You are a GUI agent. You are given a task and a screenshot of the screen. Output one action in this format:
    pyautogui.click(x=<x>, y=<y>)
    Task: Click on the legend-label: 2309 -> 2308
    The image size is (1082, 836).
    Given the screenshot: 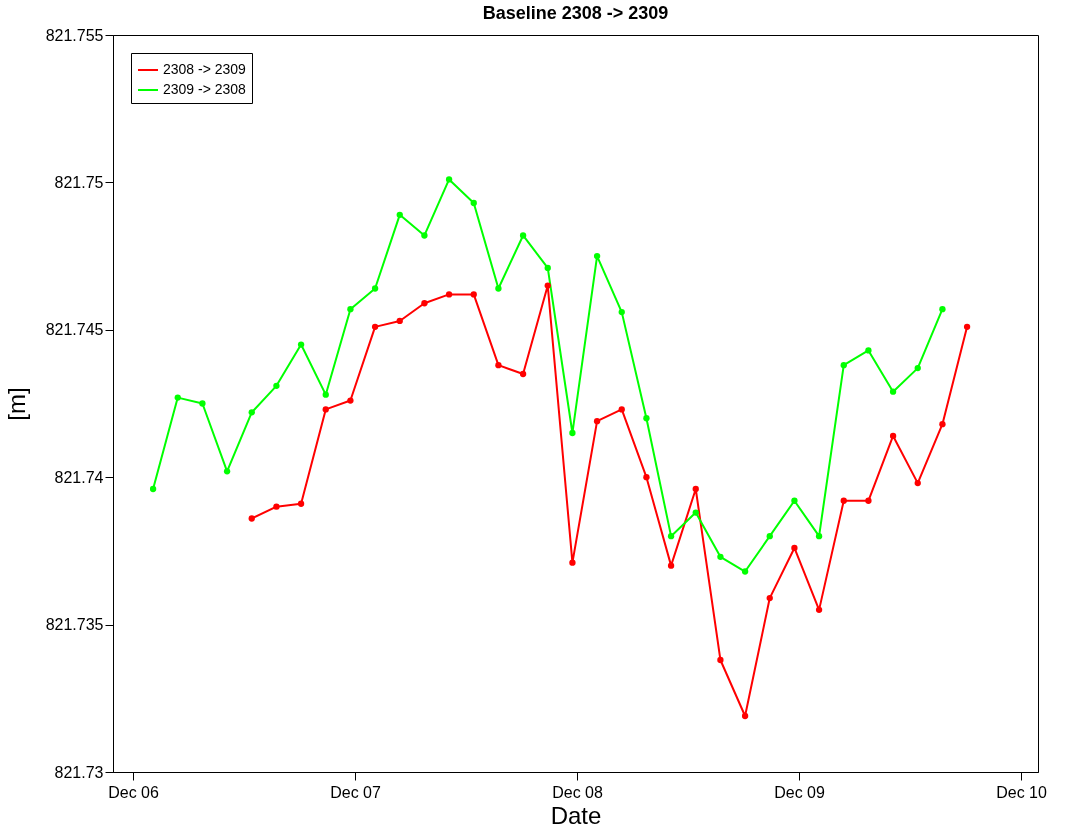 What is the action you would take?
    pyautogui.click(x=205, y=89)
    